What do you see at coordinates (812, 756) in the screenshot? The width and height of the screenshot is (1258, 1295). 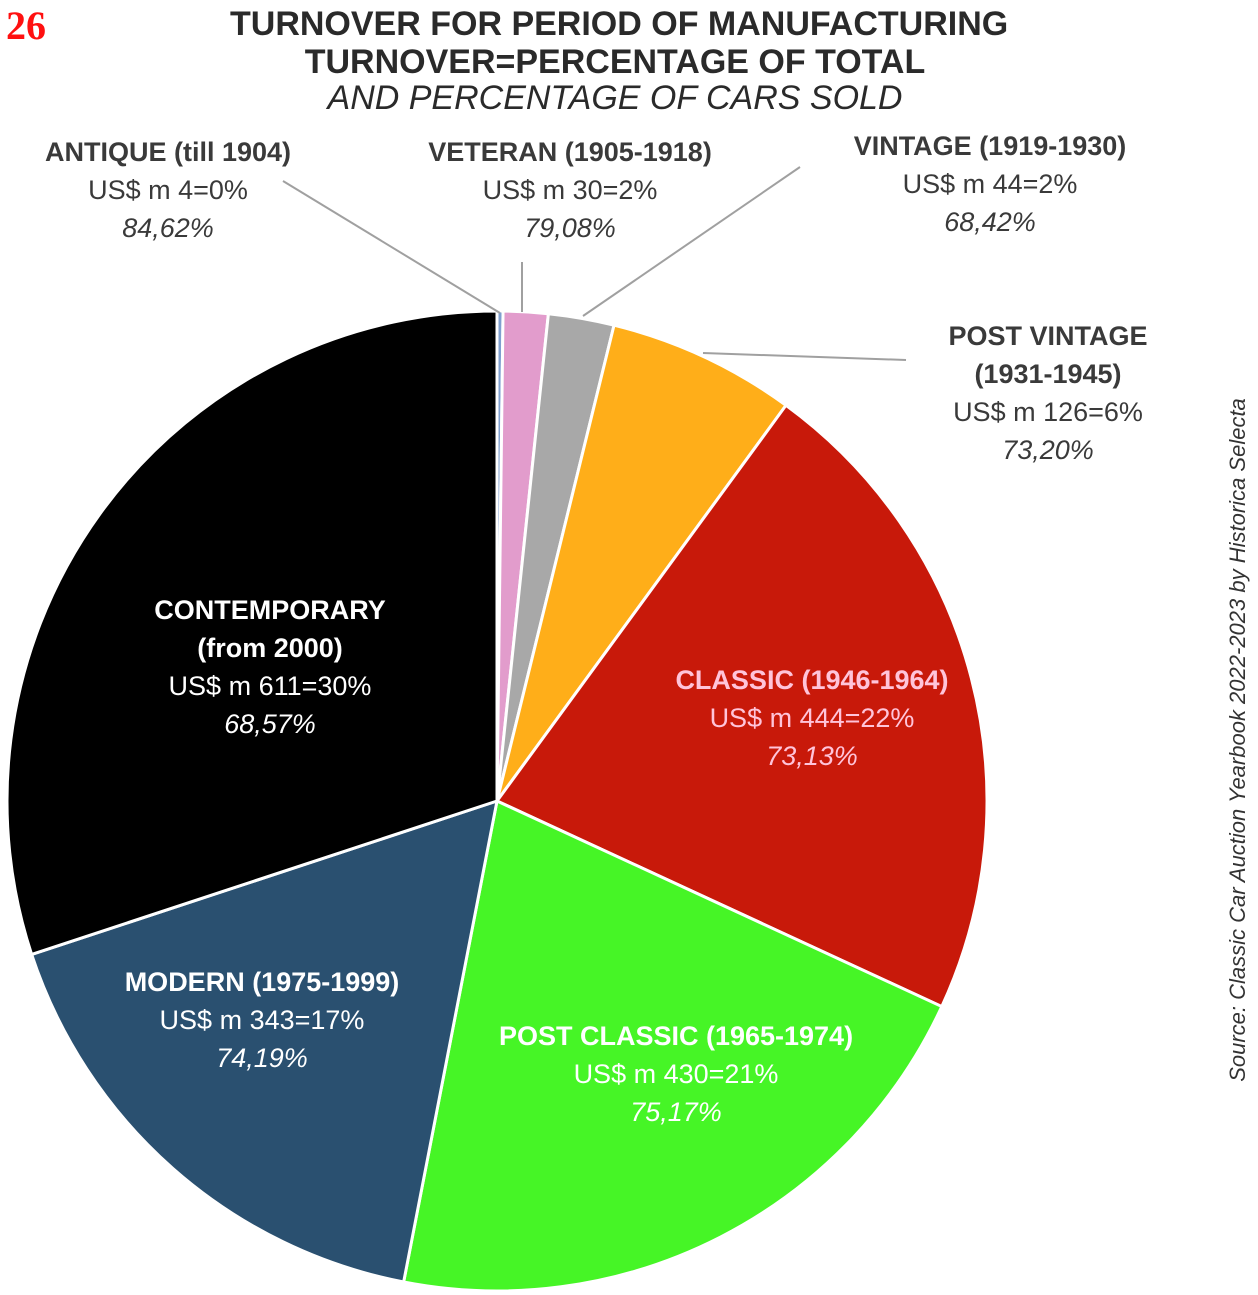 I see `slice-cars-sold-pct: 73,13%` at bounding box center [812, 756].